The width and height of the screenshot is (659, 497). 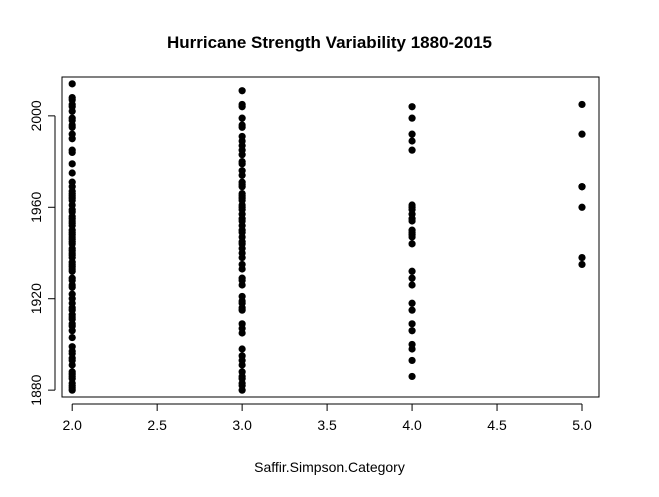 What do you see at coordinates (72, 425) in the screenshot?
I see `x-tick-label: 2.0` at bounding box center [72, 425].